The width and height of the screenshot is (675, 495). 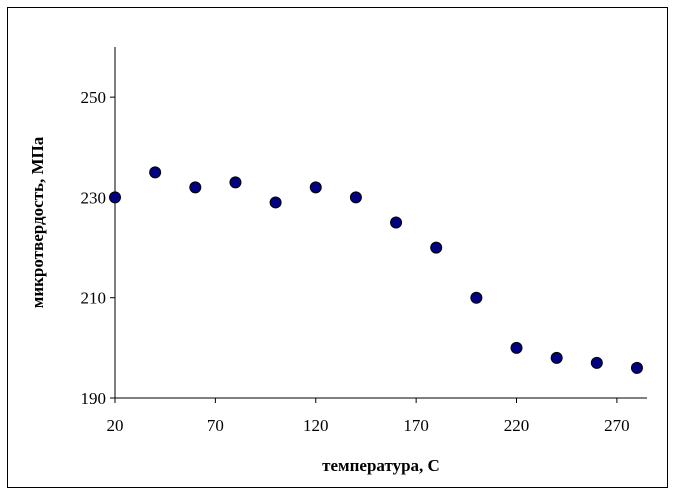 What do you see at coordinates (94, 398) in the screenshot?
I see `y-tick-label: 190` at bounding box center [94, 398].